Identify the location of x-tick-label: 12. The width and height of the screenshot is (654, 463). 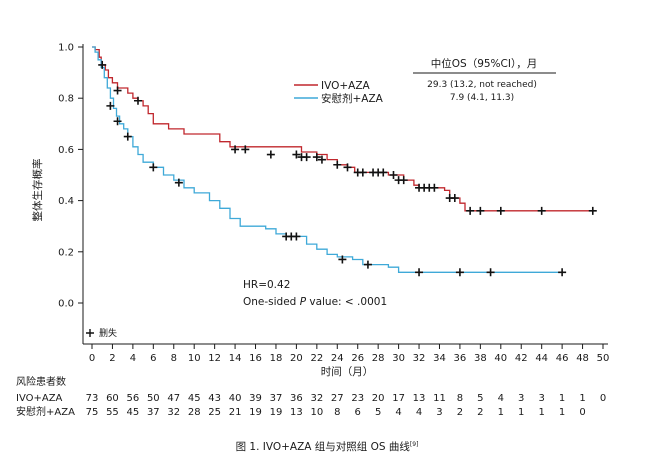
(214, 358).